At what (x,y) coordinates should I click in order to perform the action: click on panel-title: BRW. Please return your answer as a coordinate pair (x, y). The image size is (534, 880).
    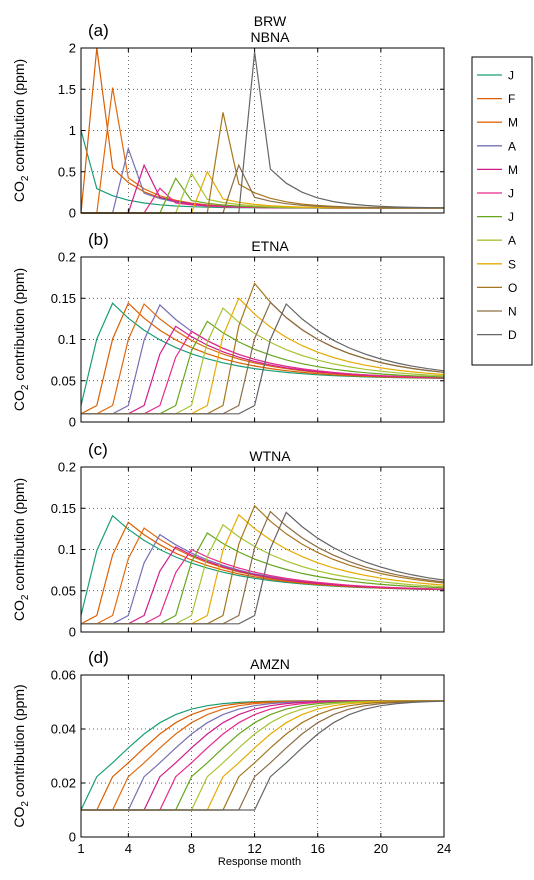
    Looking at the image, I should click on (270, 21).